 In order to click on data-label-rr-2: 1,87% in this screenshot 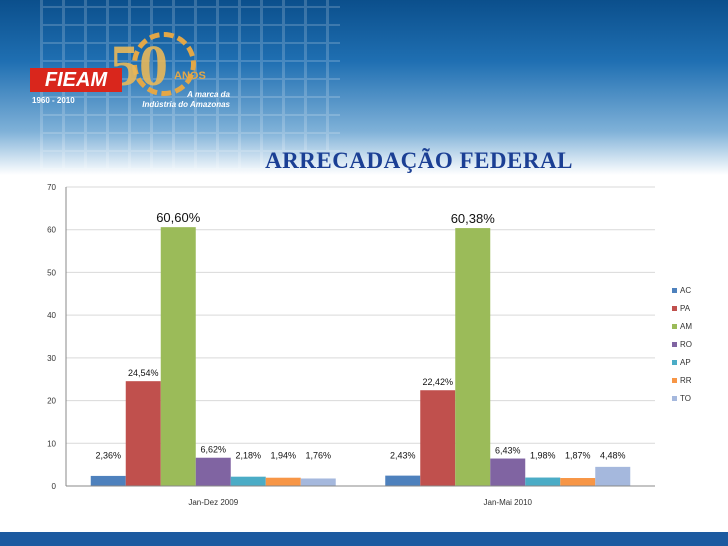, I will do `click(578, 455)`.